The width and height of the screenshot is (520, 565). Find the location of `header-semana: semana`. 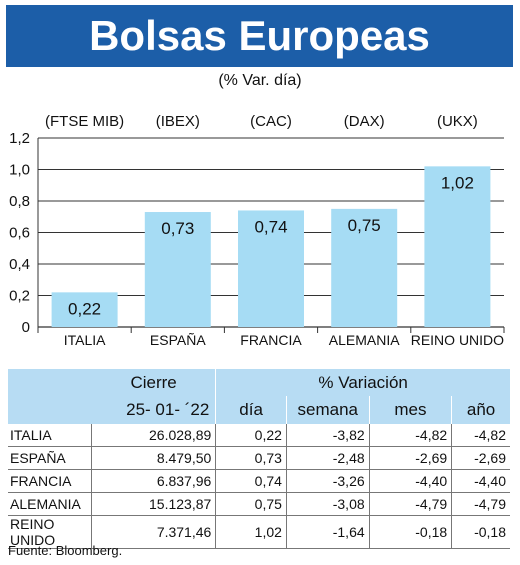

header-semana: semana is located at coordinates (327, 410).